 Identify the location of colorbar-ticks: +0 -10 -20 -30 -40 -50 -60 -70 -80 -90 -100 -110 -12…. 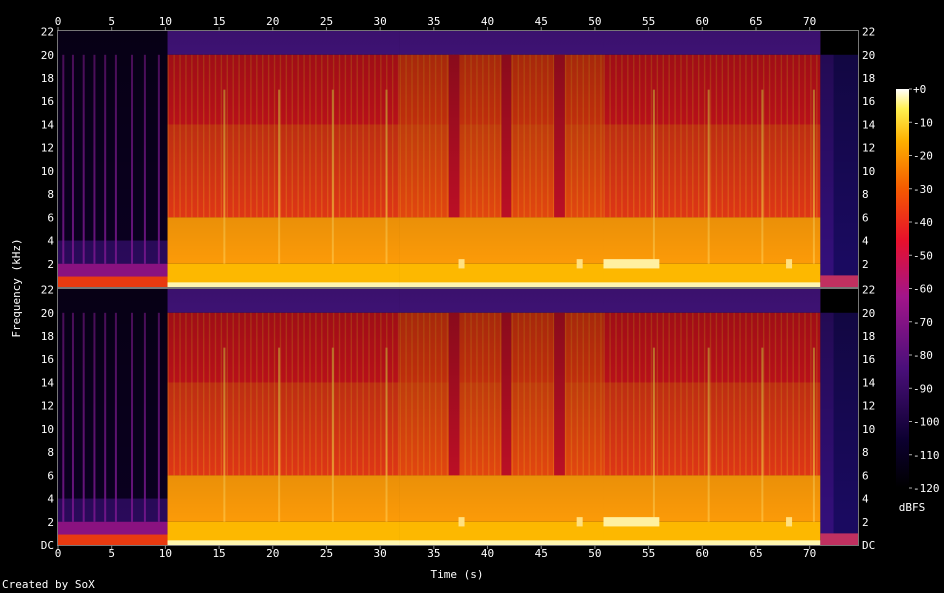
(924, 289).